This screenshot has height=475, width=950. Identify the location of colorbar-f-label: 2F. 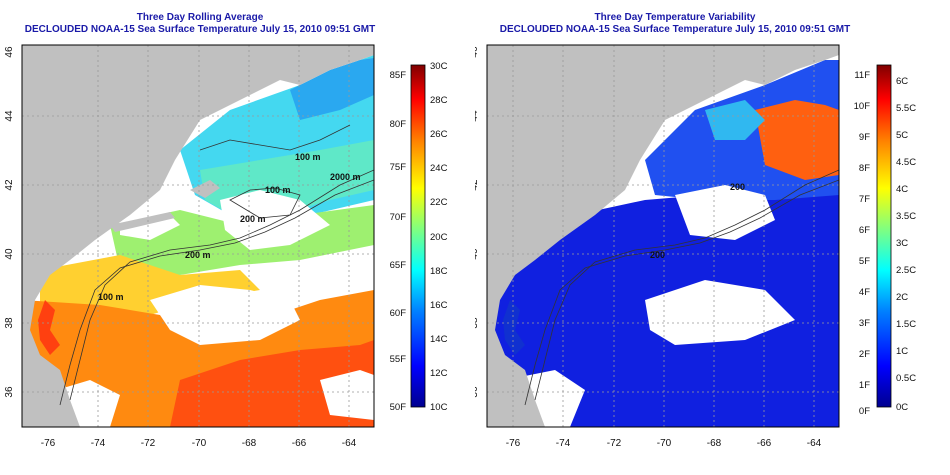
(864, 354).